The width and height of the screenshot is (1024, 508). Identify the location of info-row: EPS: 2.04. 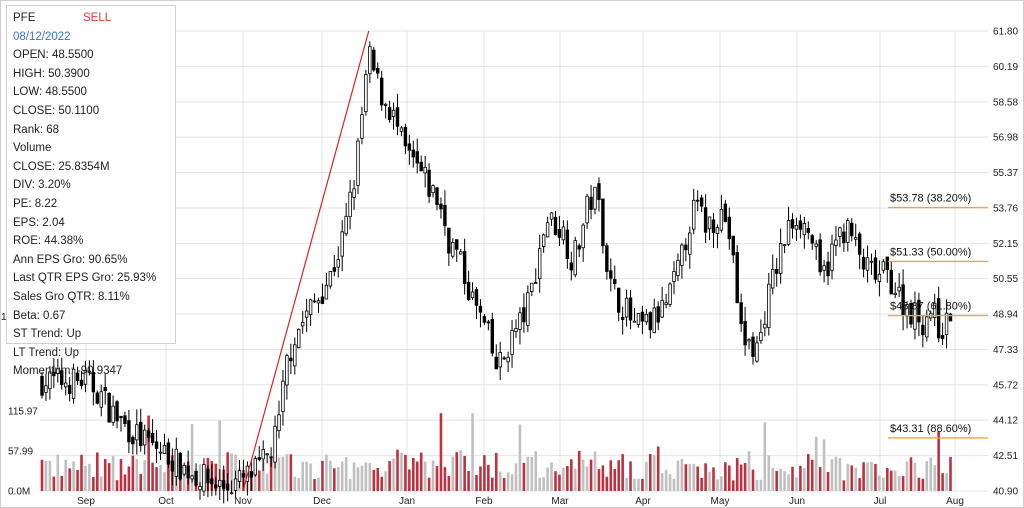
(39, 222).